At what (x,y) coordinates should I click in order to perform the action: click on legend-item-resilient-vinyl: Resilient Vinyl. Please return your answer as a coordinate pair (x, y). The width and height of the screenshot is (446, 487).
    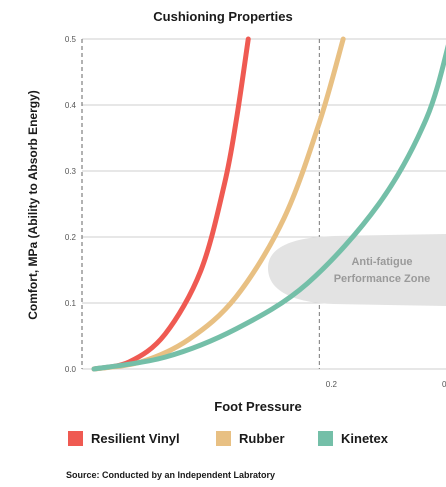
    Looking at the image, I should click on (124, 439).